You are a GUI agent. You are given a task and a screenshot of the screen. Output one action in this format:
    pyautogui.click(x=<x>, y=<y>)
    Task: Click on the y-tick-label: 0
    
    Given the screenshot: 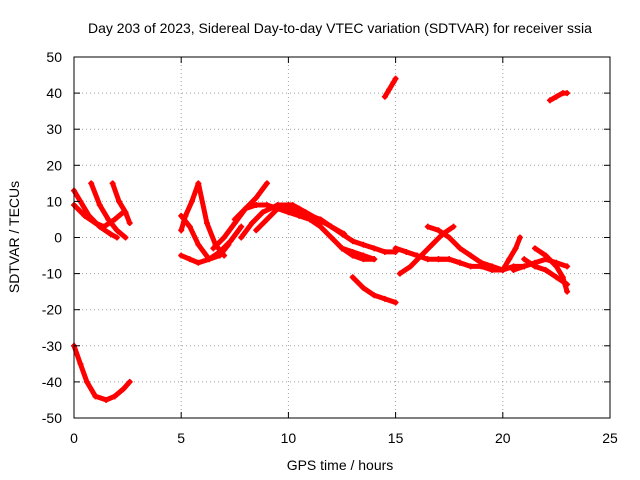 What is the action you would take?
    pyautogui.click(x=58, y=238)
    